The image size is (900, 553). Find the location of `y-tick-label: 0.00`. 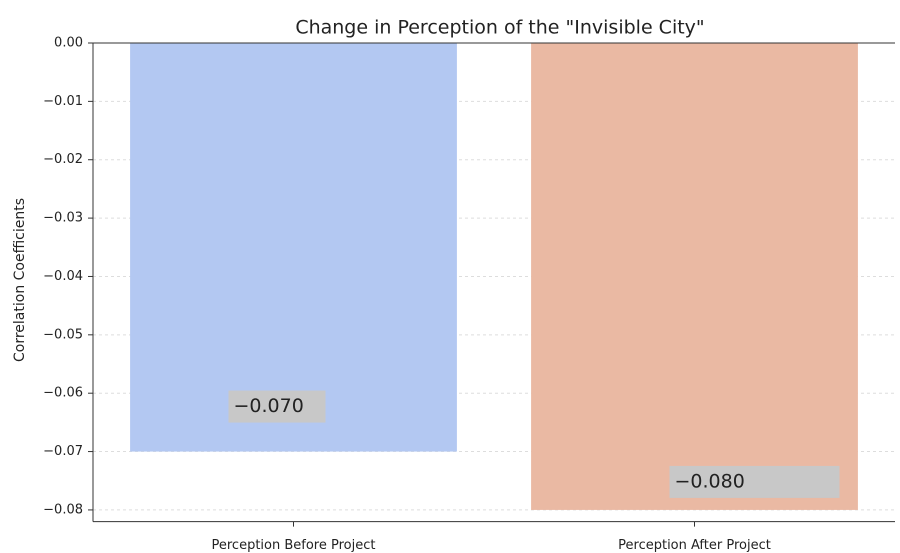

y-tick-label: 0.00 is located at coordinates (68, 43).